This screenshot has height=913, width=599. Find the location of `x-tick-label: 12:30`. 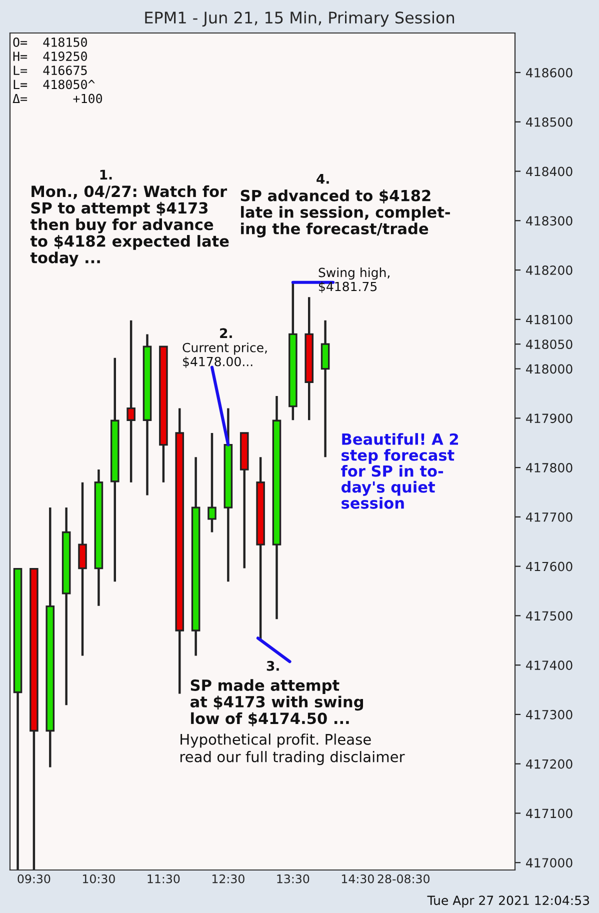

x-tick-label: 12:30 is located at coordinates (228, 879).